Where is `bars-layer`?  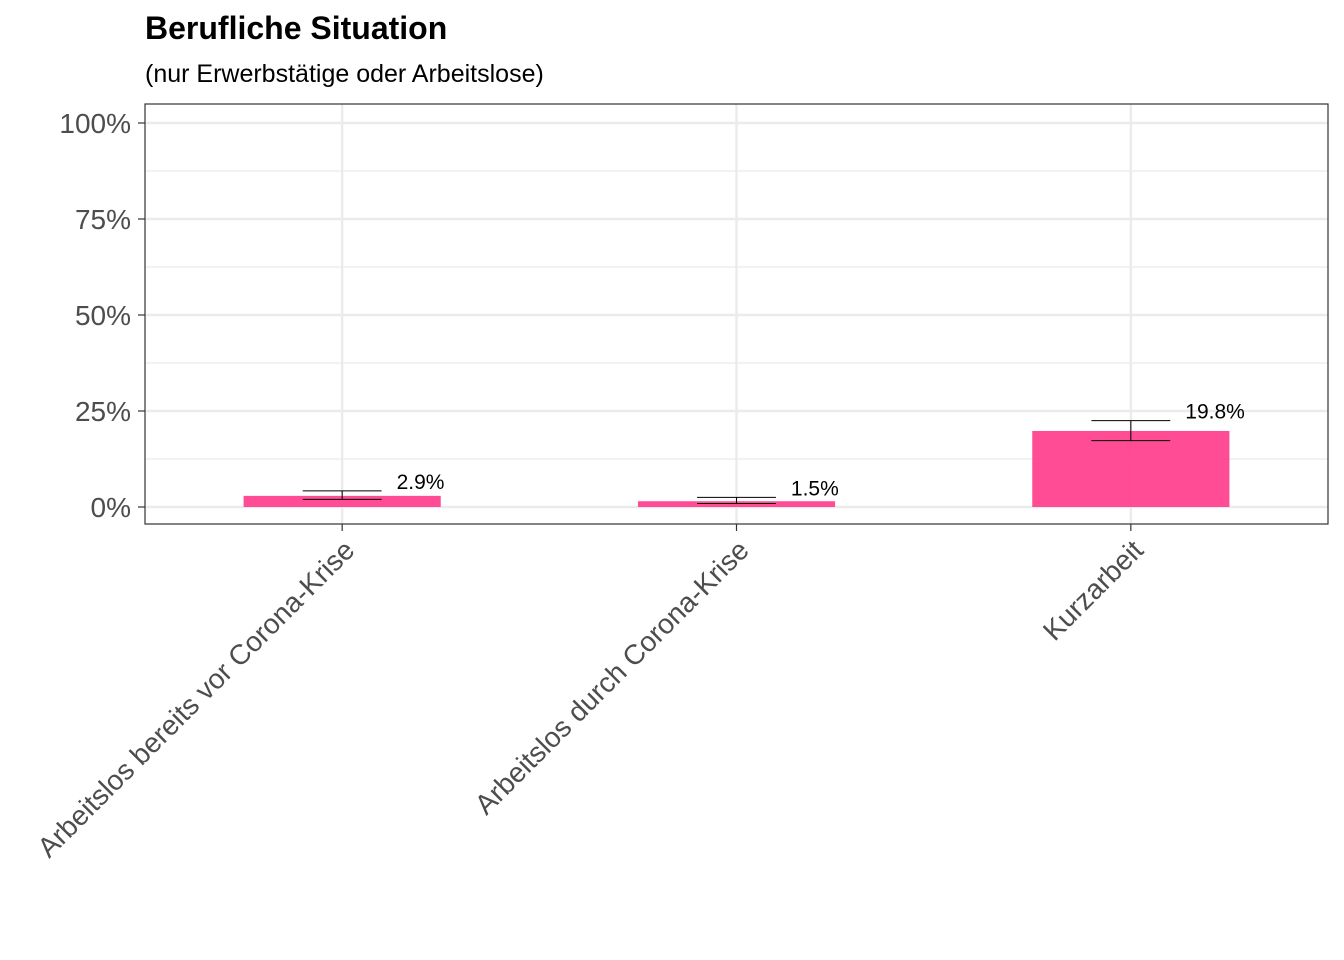
bars-layer is located at coordinates (736, 468).